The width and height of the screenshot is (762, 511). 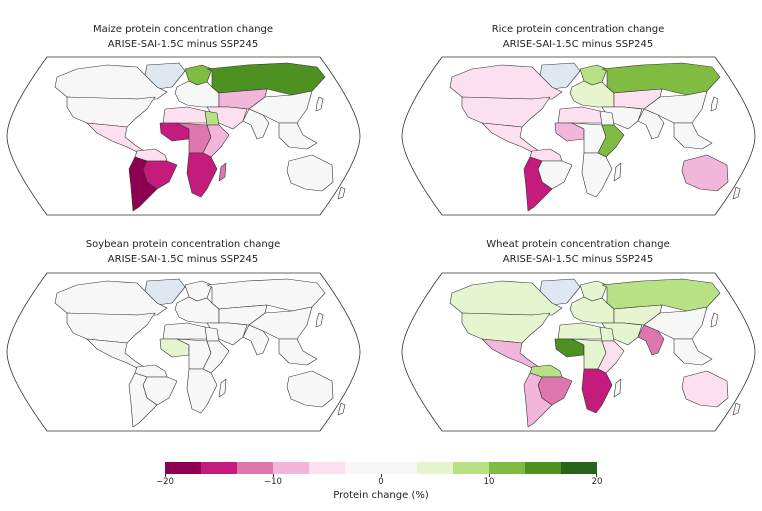 What do you see at coordinates (381, 495) in the screenshot?
I see `colorbar-label: Protein change (%)` at bounding box center [381, 495].